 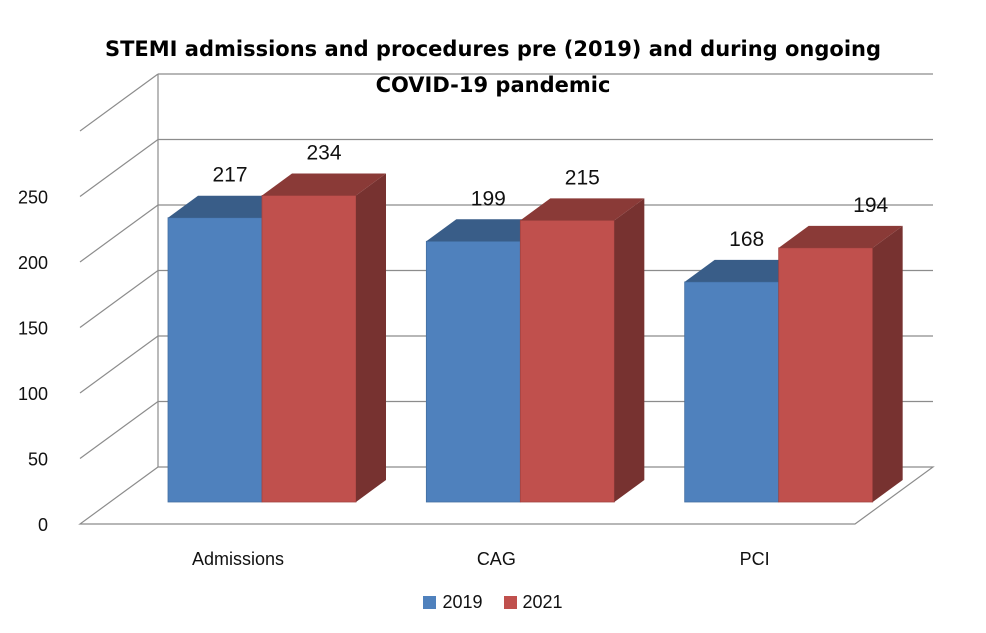 I want to click on data-label-2021-admissions: 234, so click(x=323, y=152).